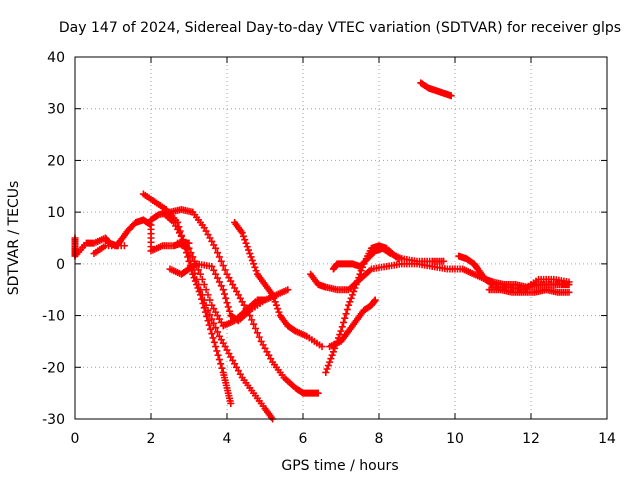 This screenshot has width=640, height=480. Describe the element at coordinates (132, 238) in the screenshot. I see `series-tracks-early` at that location.